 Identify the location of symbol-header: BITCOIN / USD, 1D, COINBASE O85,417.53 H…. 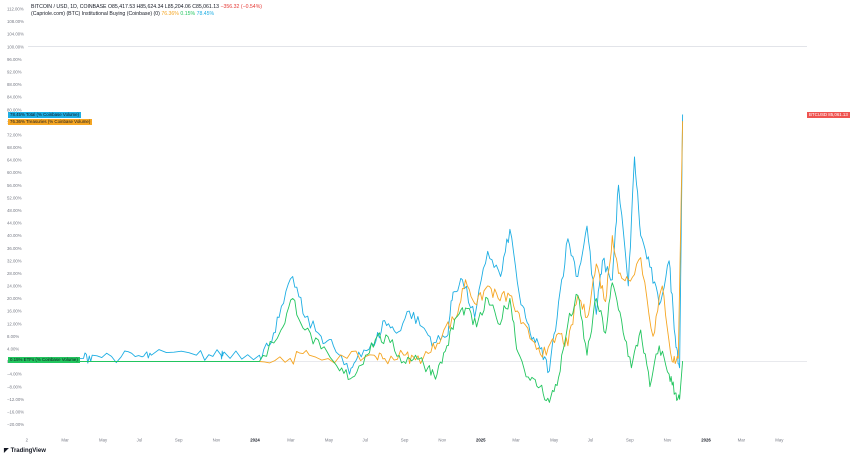
(146, 7).